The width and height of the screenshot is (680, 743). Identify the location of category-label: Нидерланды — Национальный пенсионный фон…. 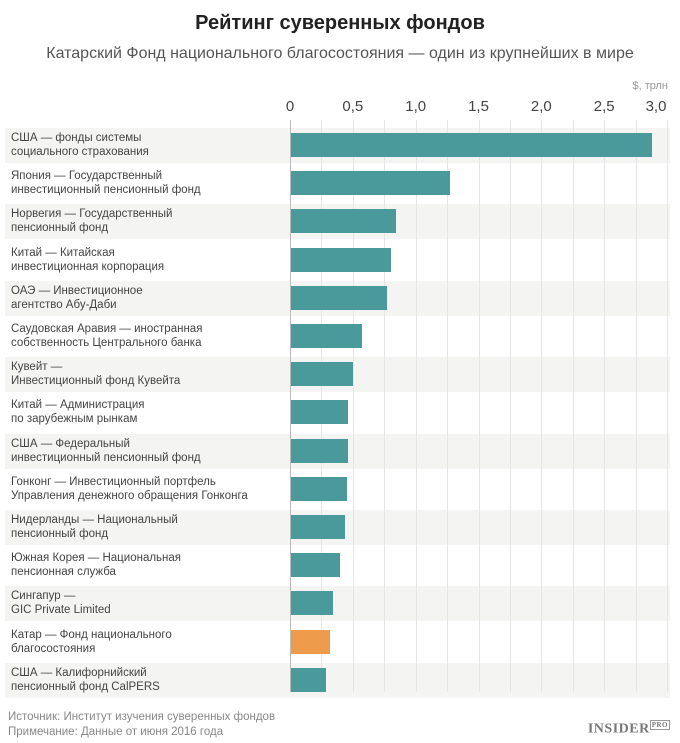
(94, 527).